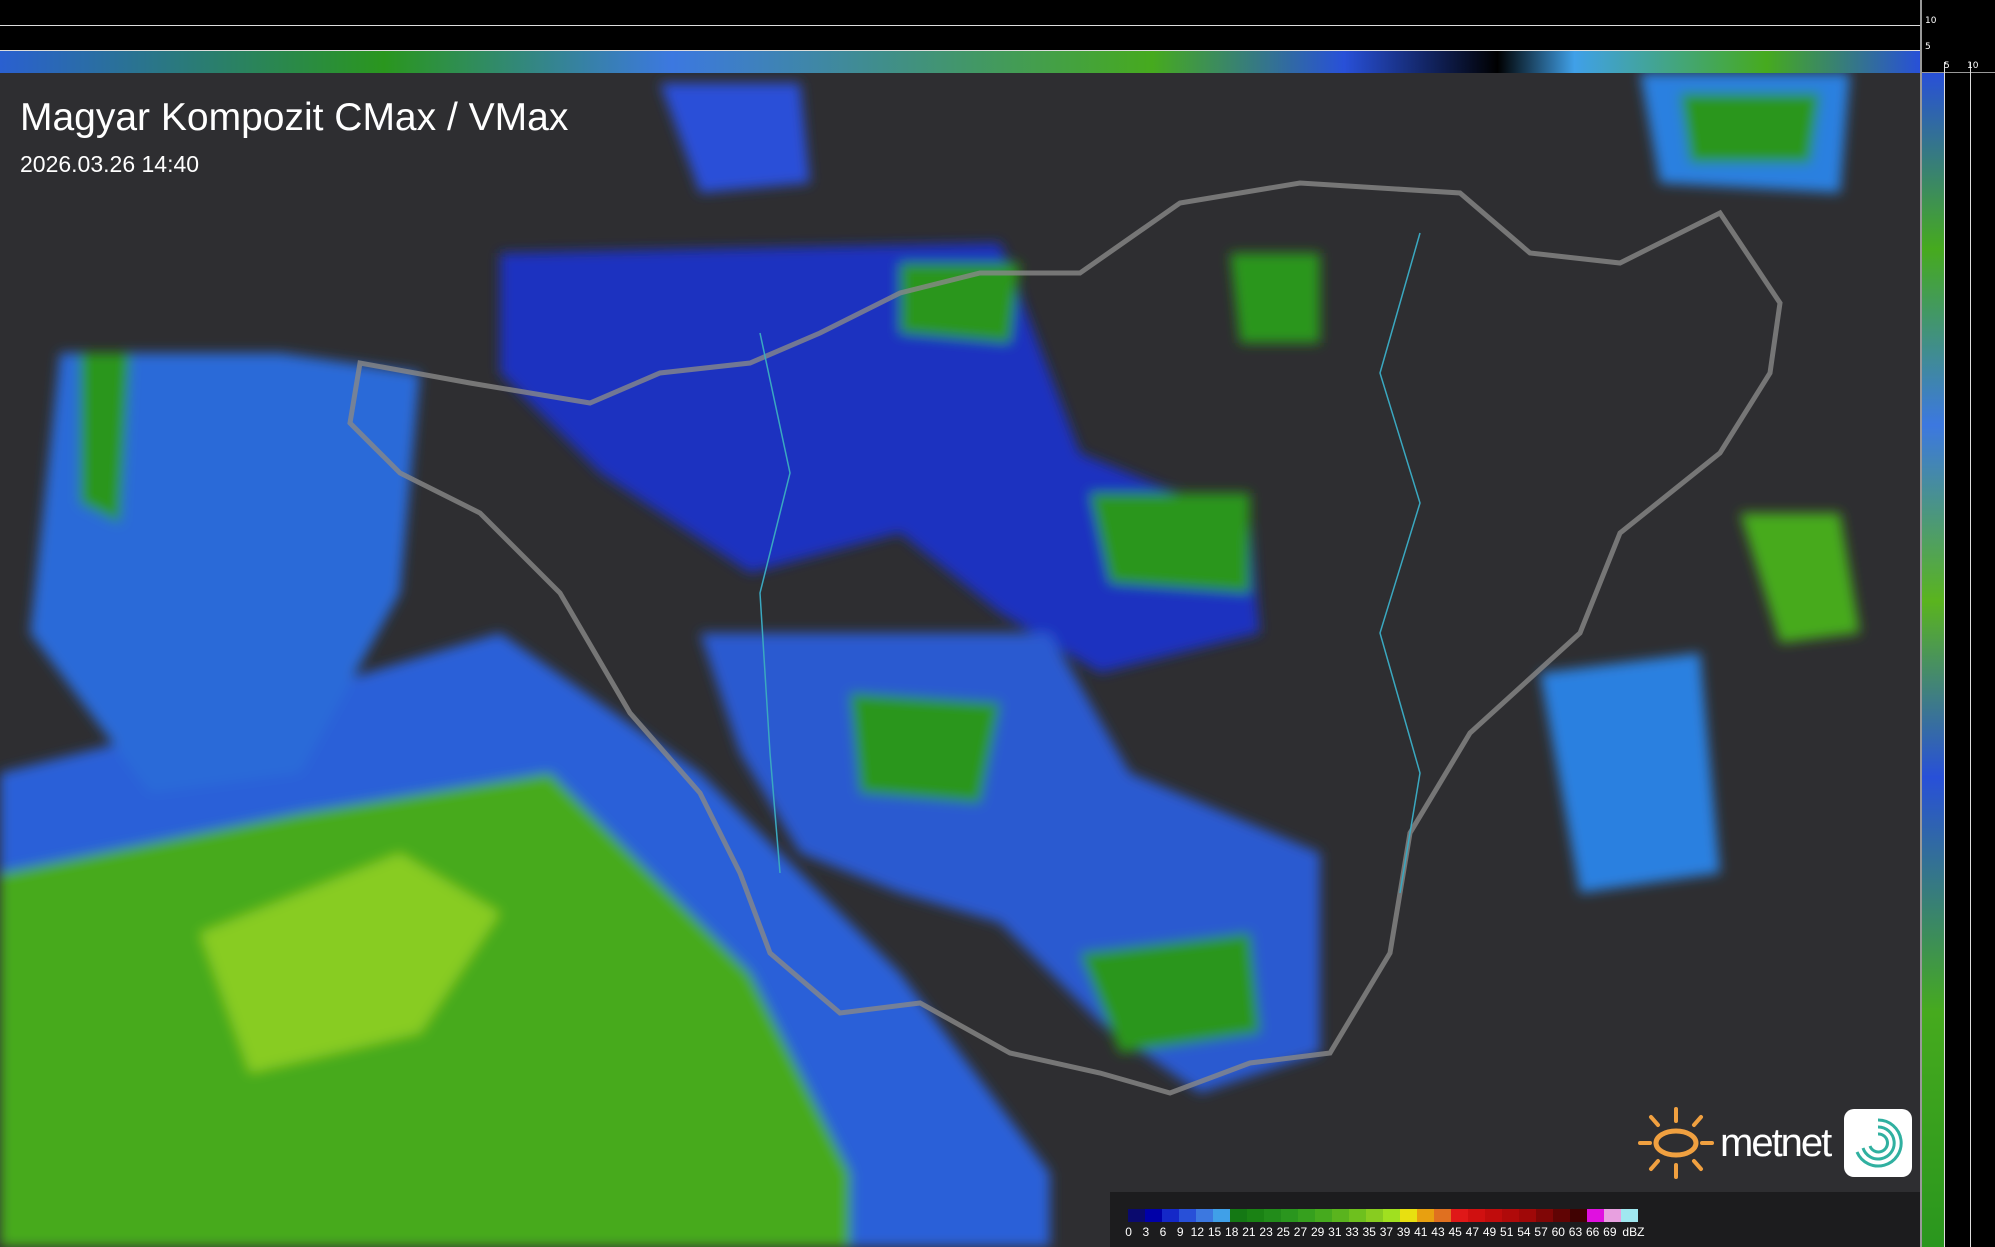 This screenshot has width=1995, height=1247. What do you see at coordinates (1524, 1232) in the screenshot?
I see `legend-label: 54` at bounding box center [1524, 1232].